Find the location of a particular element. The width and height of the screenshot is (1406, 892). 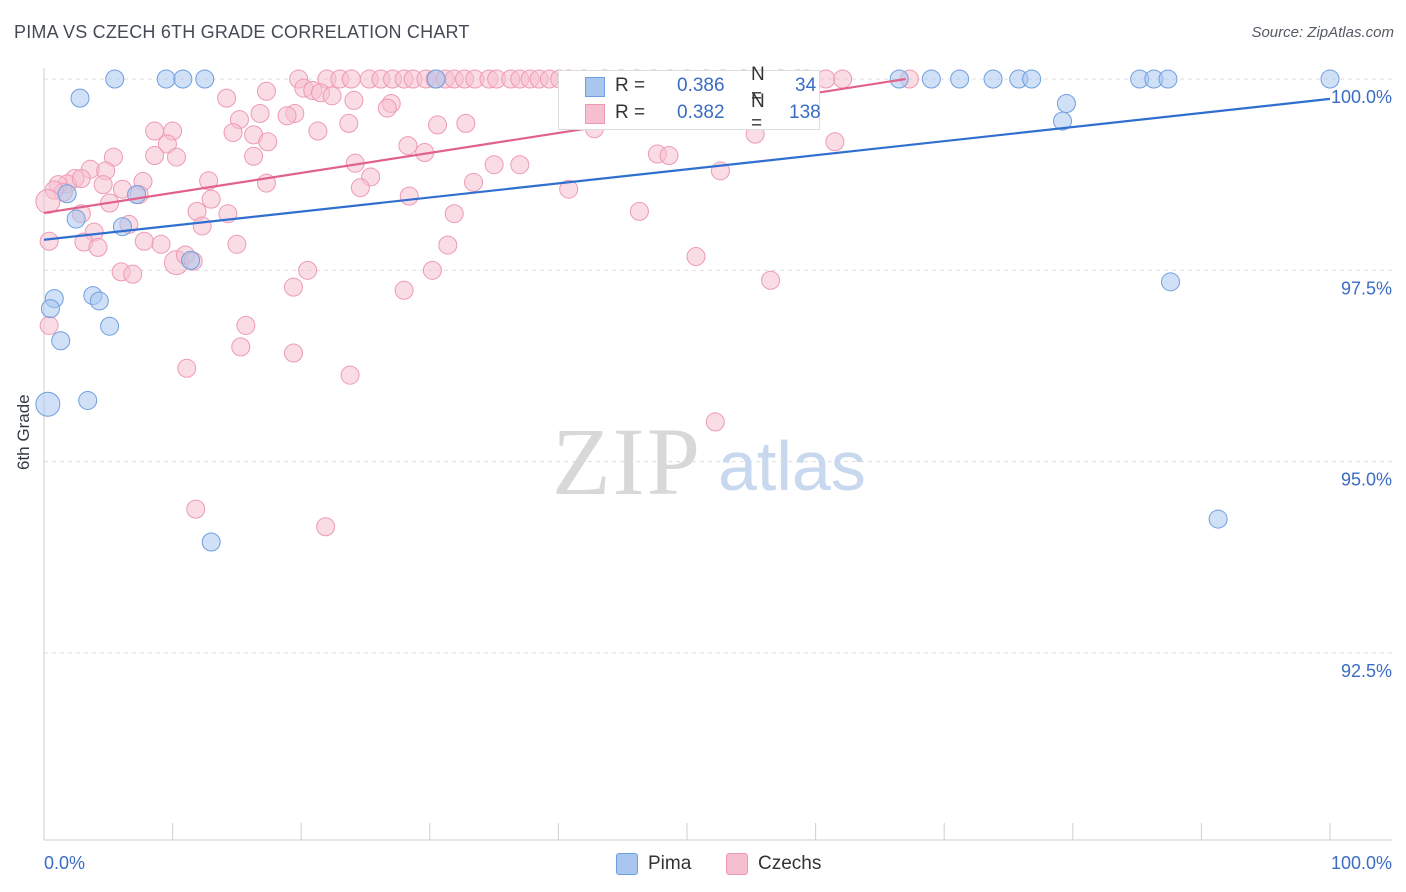

pima-legend-label: Pima is located at coordinates (670, 863).